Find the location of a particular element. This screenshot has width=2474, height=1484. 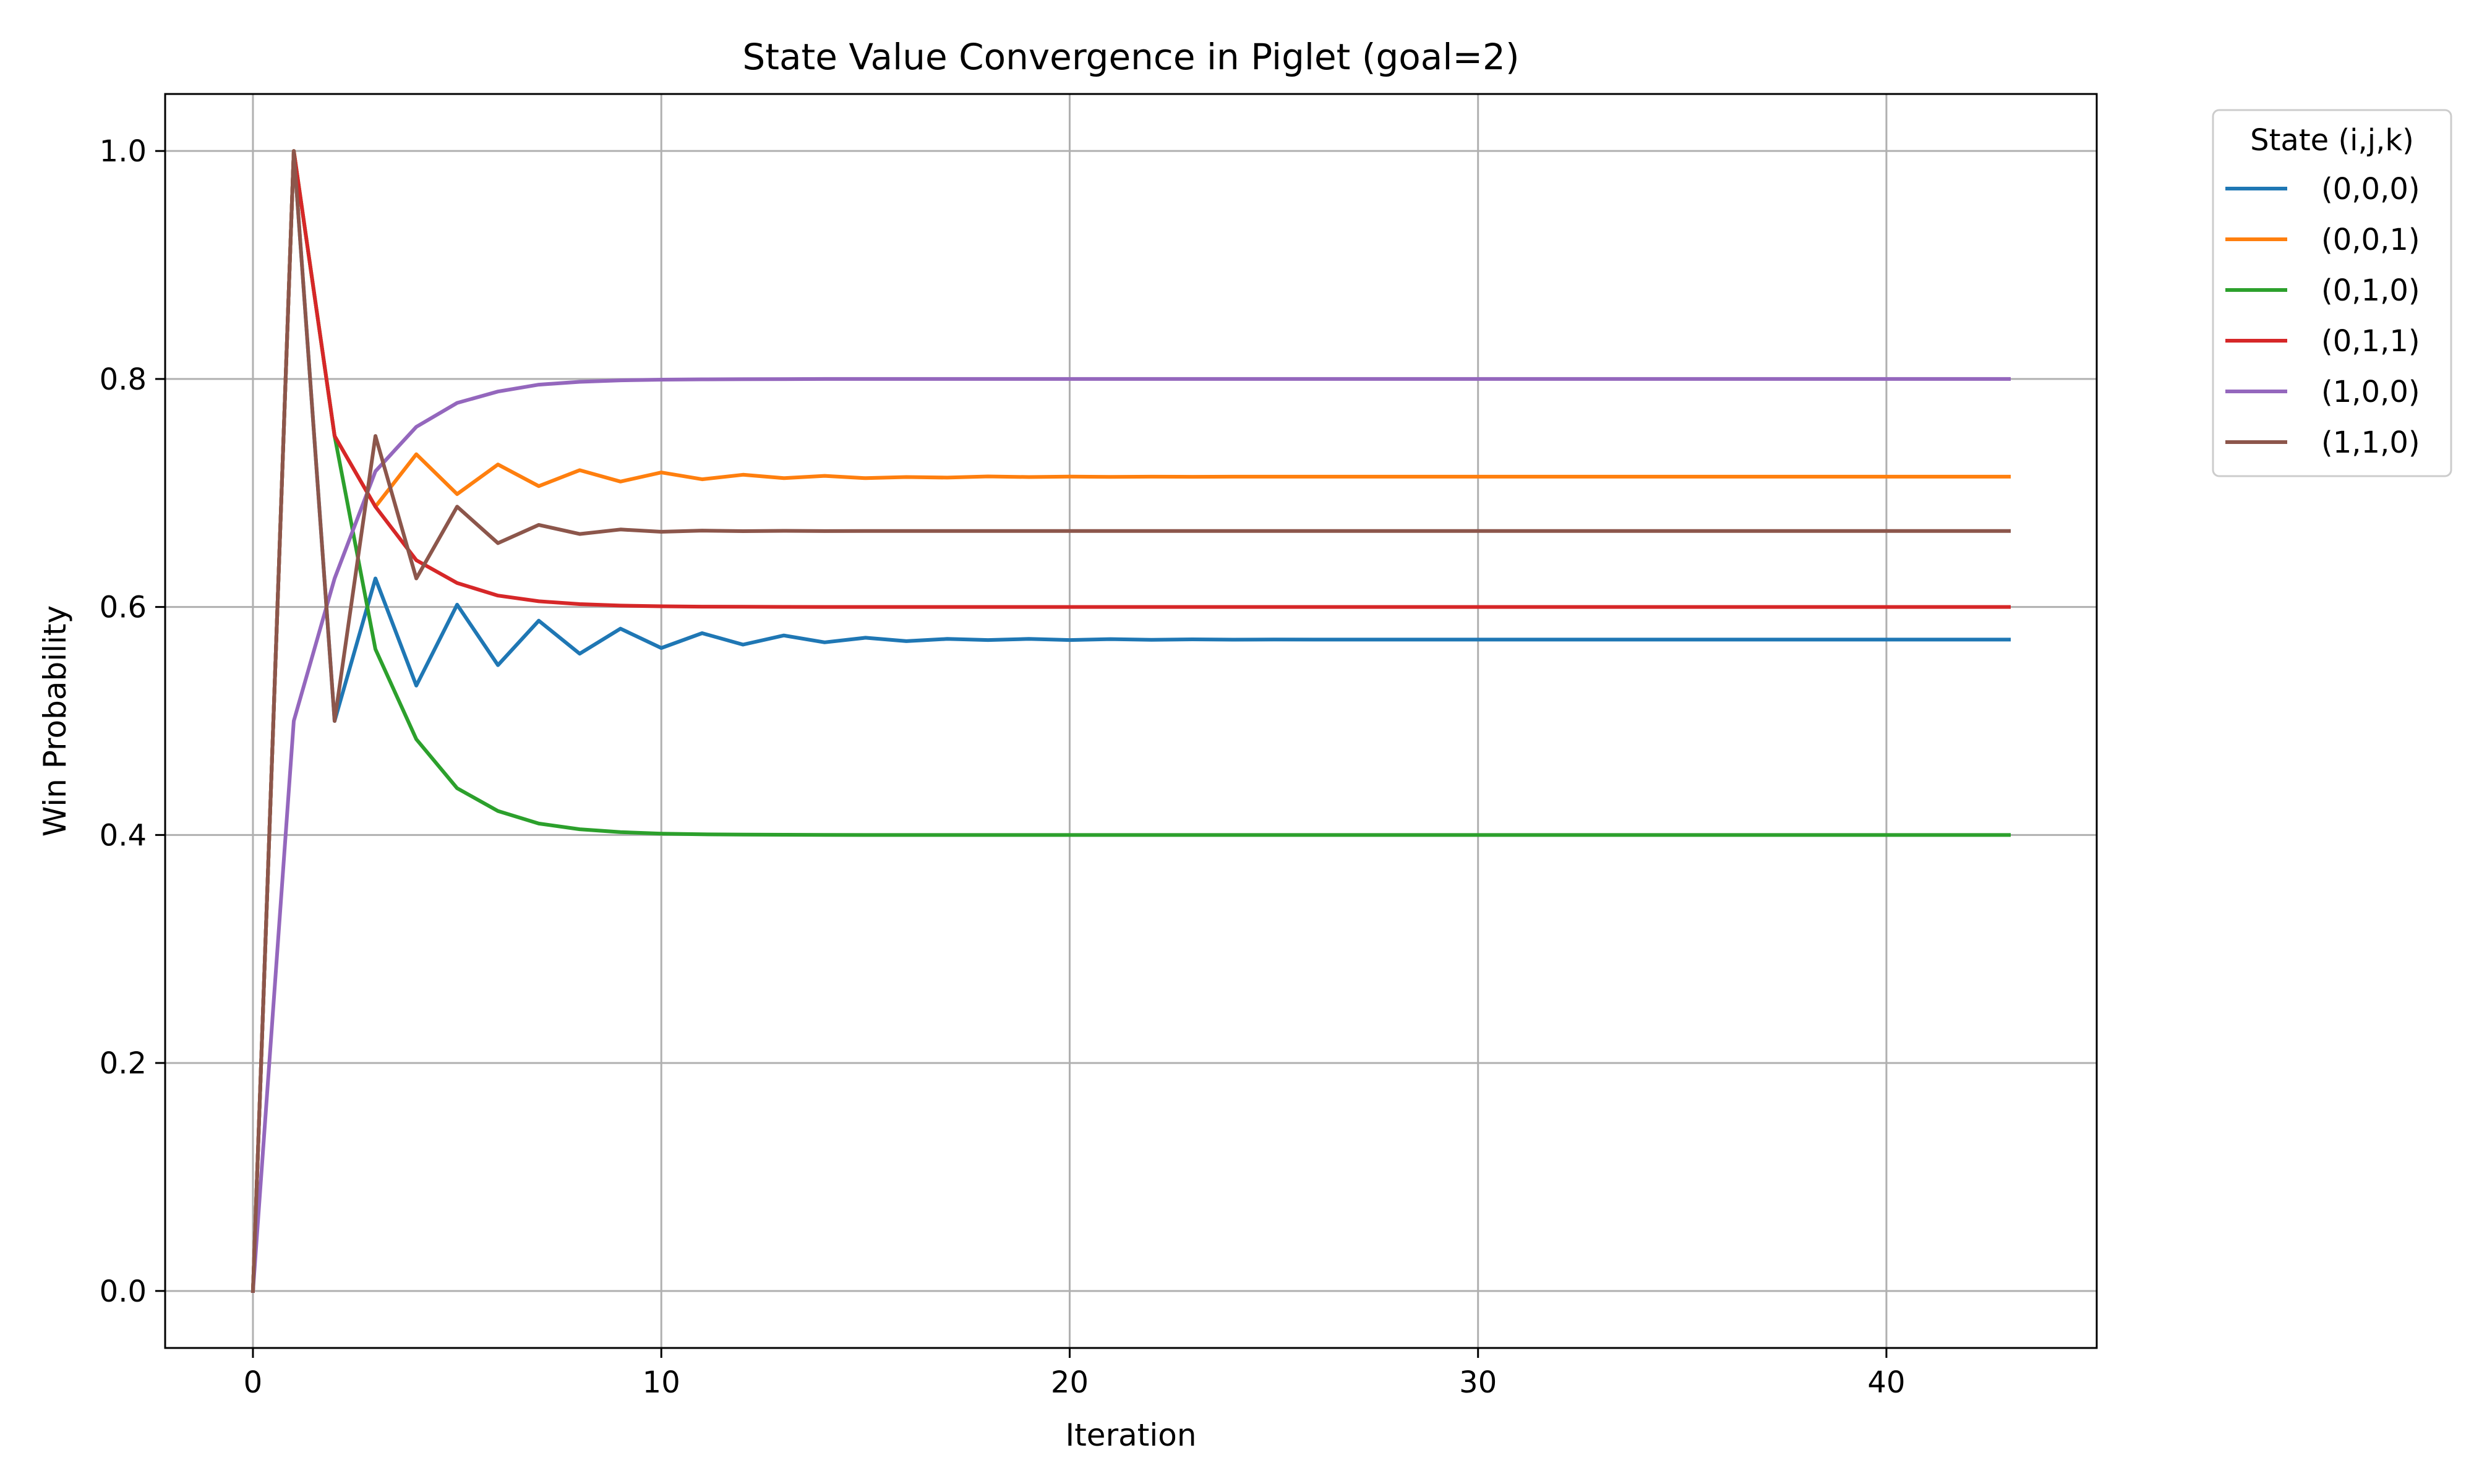

x-tick-label: 0 is located at coordinates (254, 1382).